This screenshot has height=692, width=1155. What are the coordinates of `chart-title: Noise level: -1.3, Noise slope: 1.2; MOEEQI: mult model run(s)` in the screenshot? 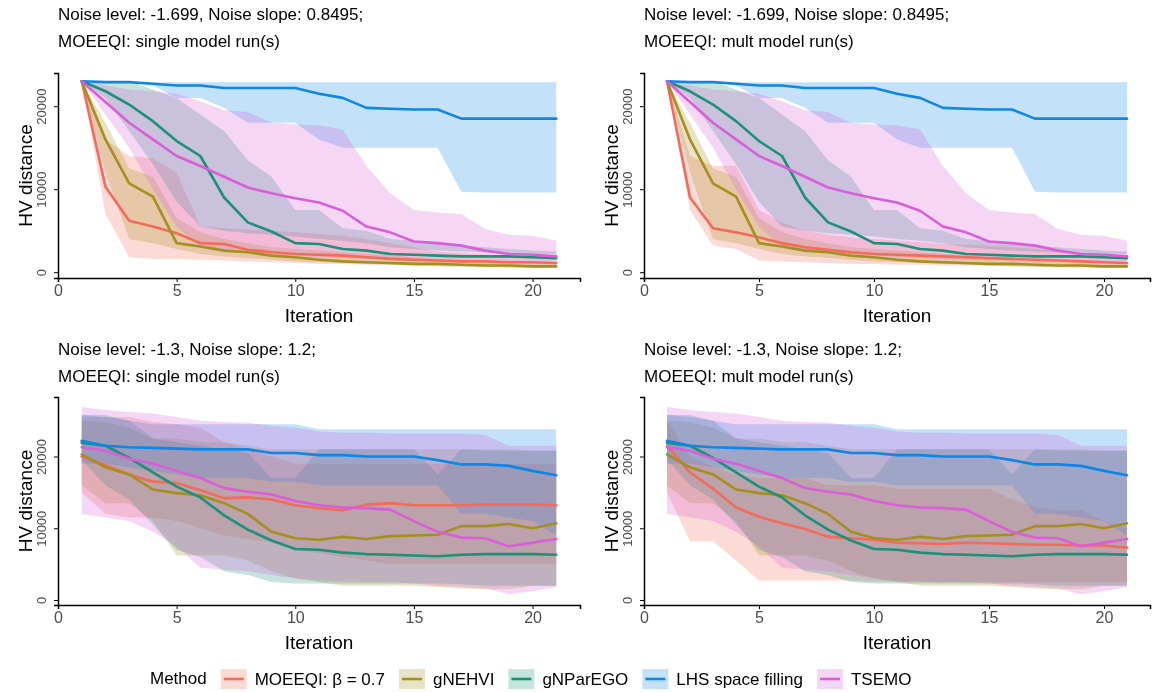 It's located at (773, 363).